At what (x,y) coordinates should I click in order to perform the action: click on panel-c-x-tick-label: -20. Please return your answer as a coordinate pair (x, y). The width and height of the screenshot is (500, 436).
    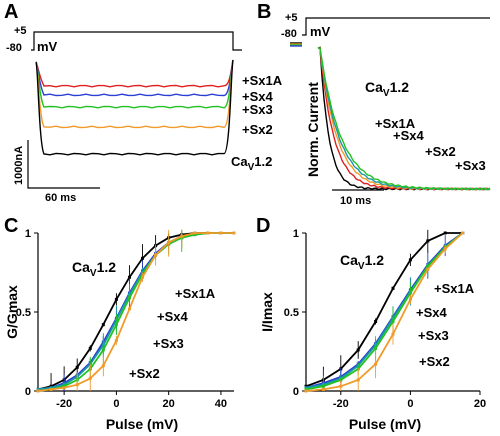
    Looking at the image, I should click on (64, 404).